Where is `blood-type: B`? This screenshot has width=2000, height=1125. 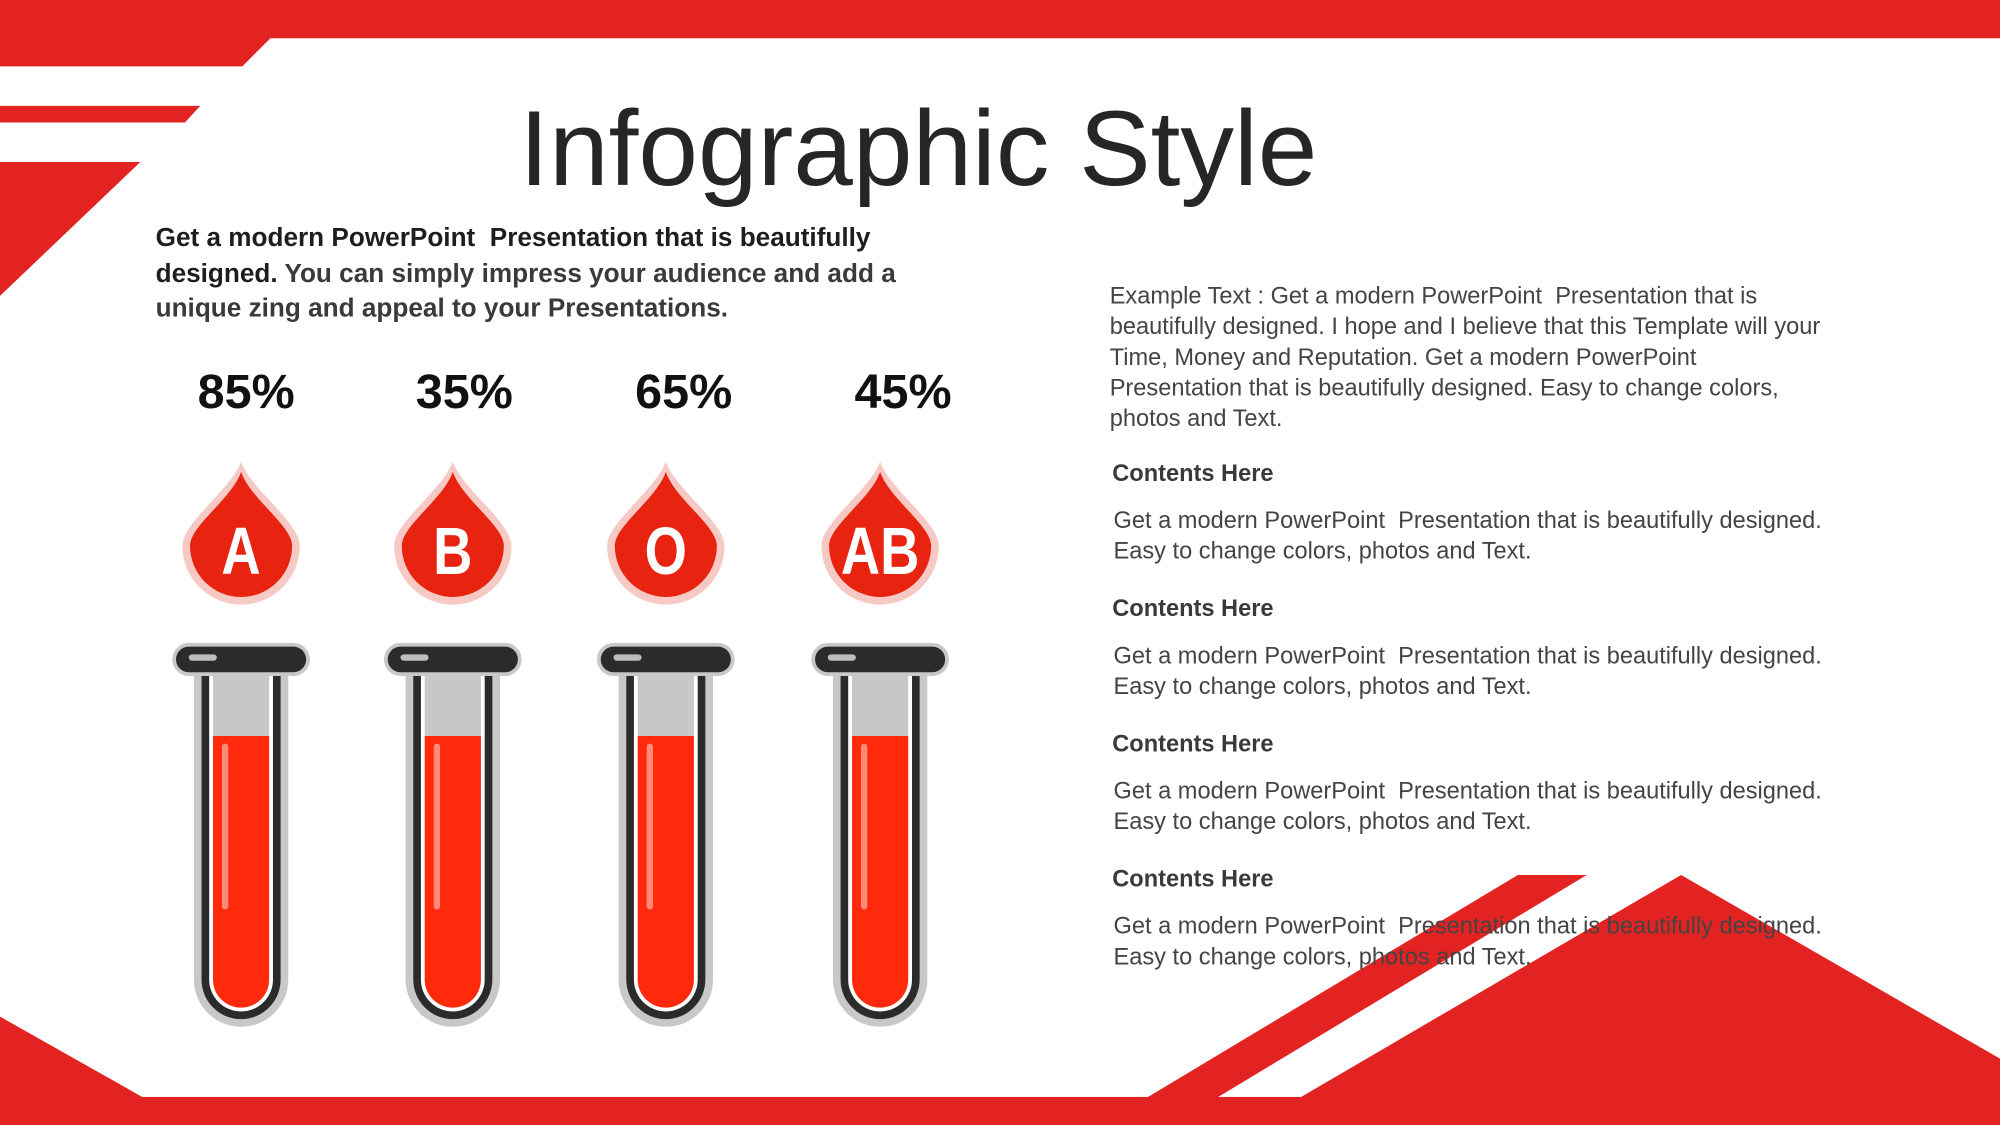
blood-type: B is located at coordinates (452, 551).